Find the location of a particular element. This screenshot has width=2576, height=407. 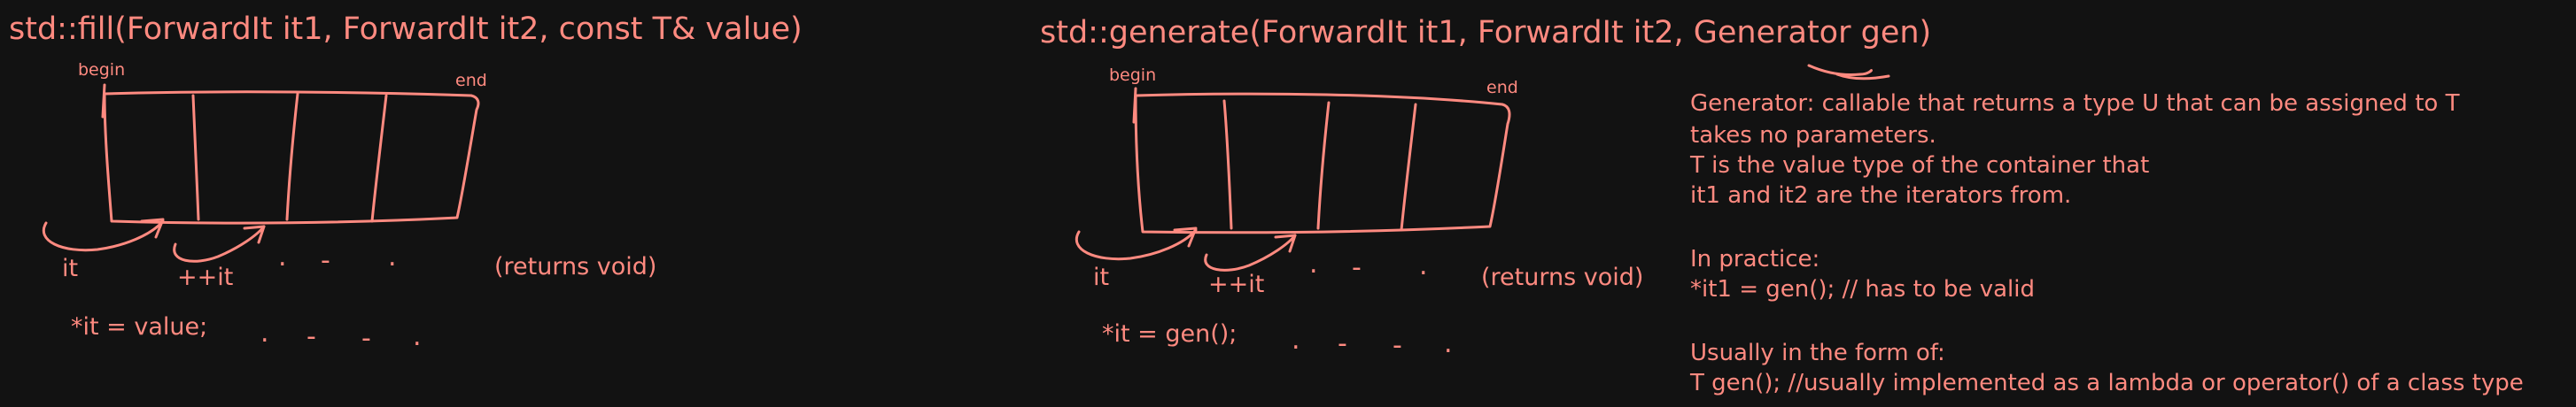

fill-diagram is located at coordinates (261, 173).